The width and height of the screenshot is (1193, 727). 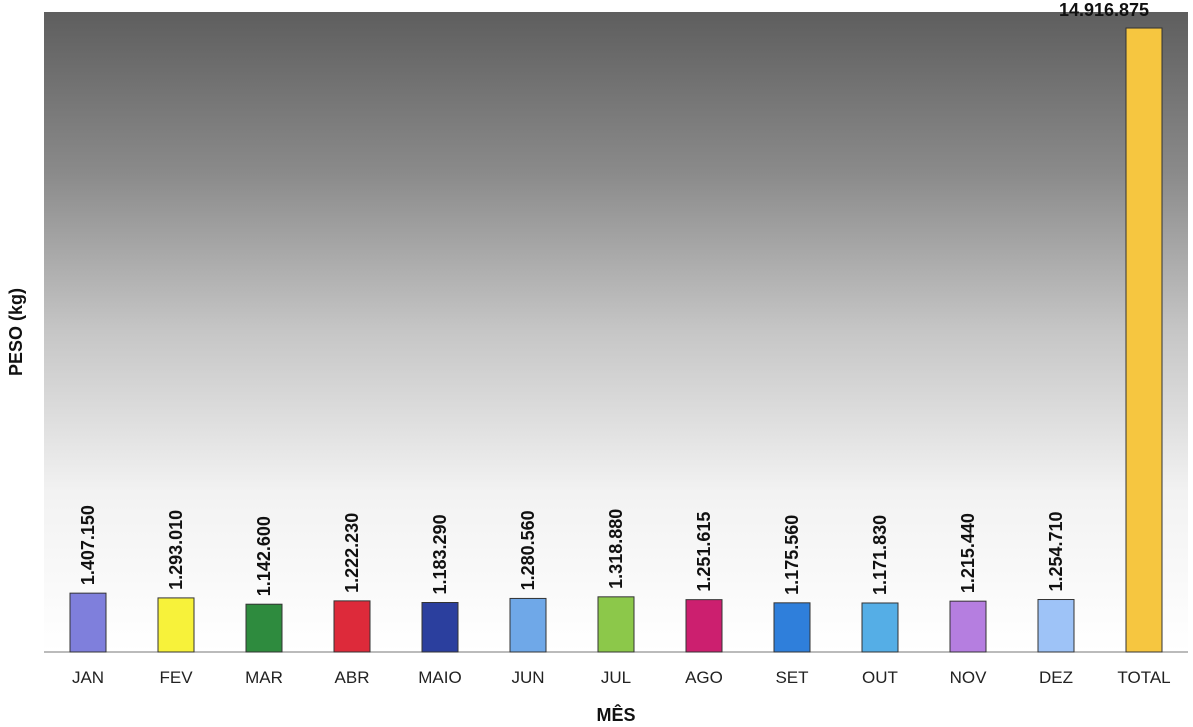 I want to click on tick-label-mar: MAR, so click(x=264, y=677).